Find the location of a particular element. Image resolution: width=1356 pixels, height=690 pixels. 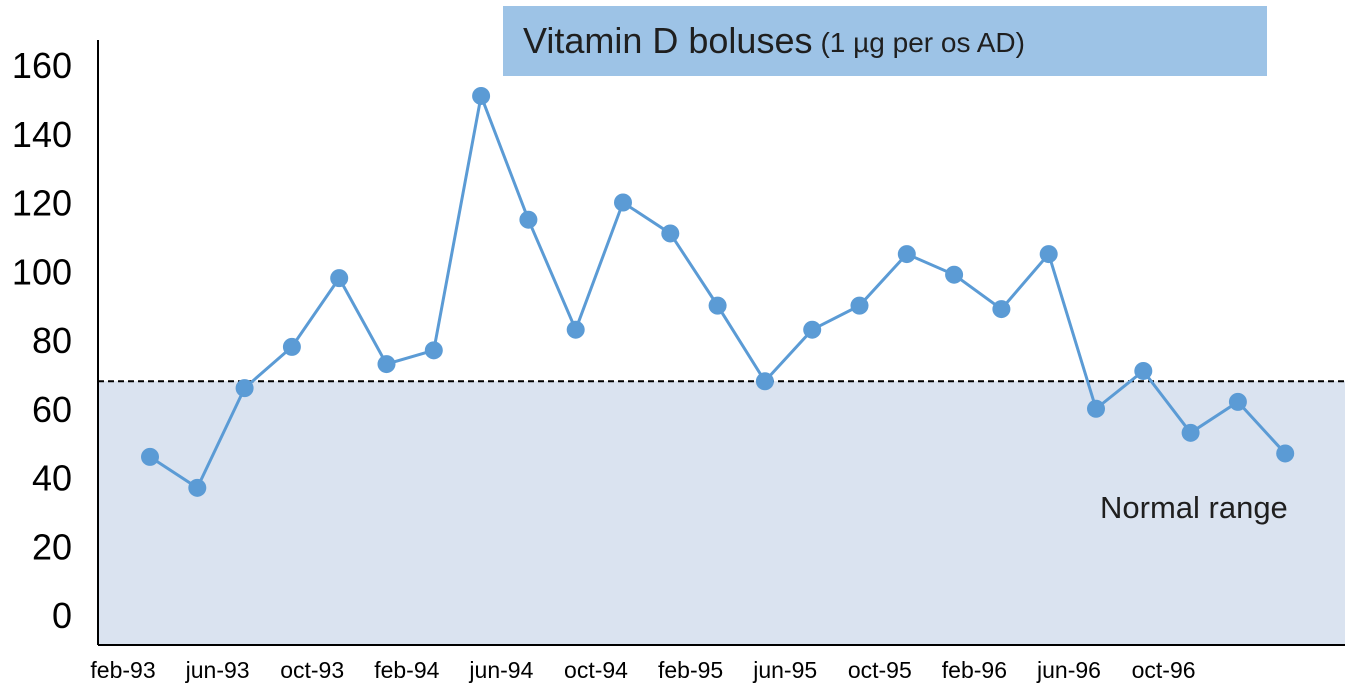

x-tick-label: oct-93 is located at coordinates (312, 670).